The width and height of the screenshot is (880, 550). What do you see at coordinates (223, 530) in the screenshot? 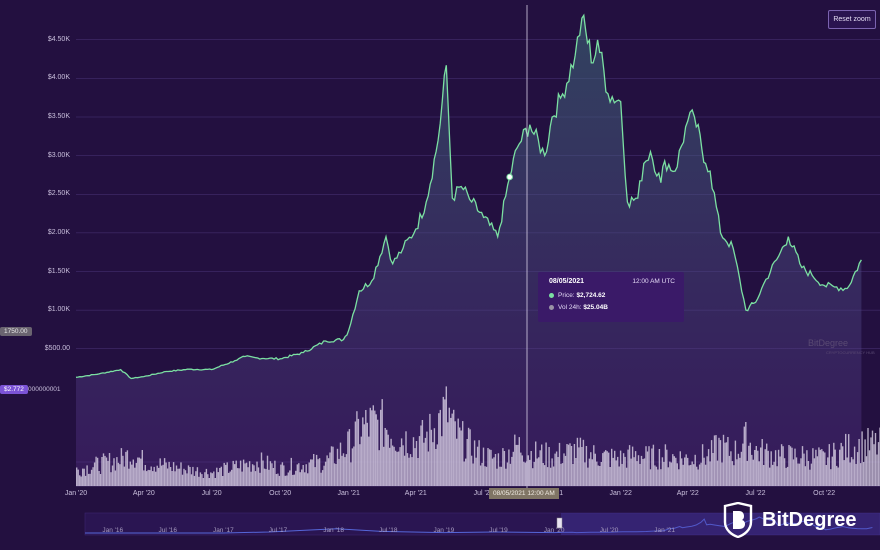
I see `navigator-tick-label: Jan '17` at bounding box center [223, 530].